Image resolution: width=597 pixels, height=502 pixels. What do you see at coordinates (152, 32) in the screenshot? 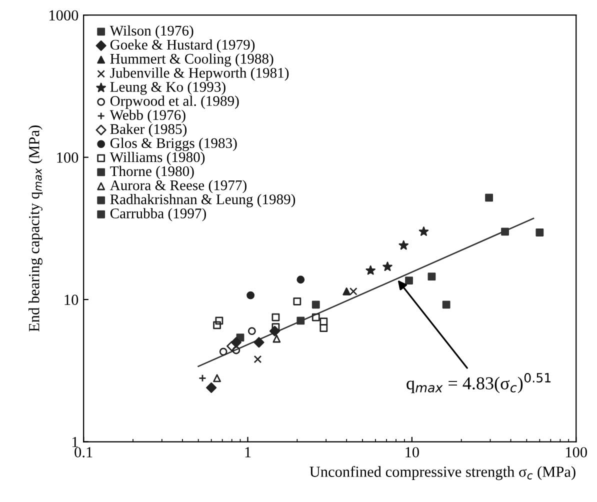
I see `legend-label: Wilson (1976)` at bounding box center [152, 32].